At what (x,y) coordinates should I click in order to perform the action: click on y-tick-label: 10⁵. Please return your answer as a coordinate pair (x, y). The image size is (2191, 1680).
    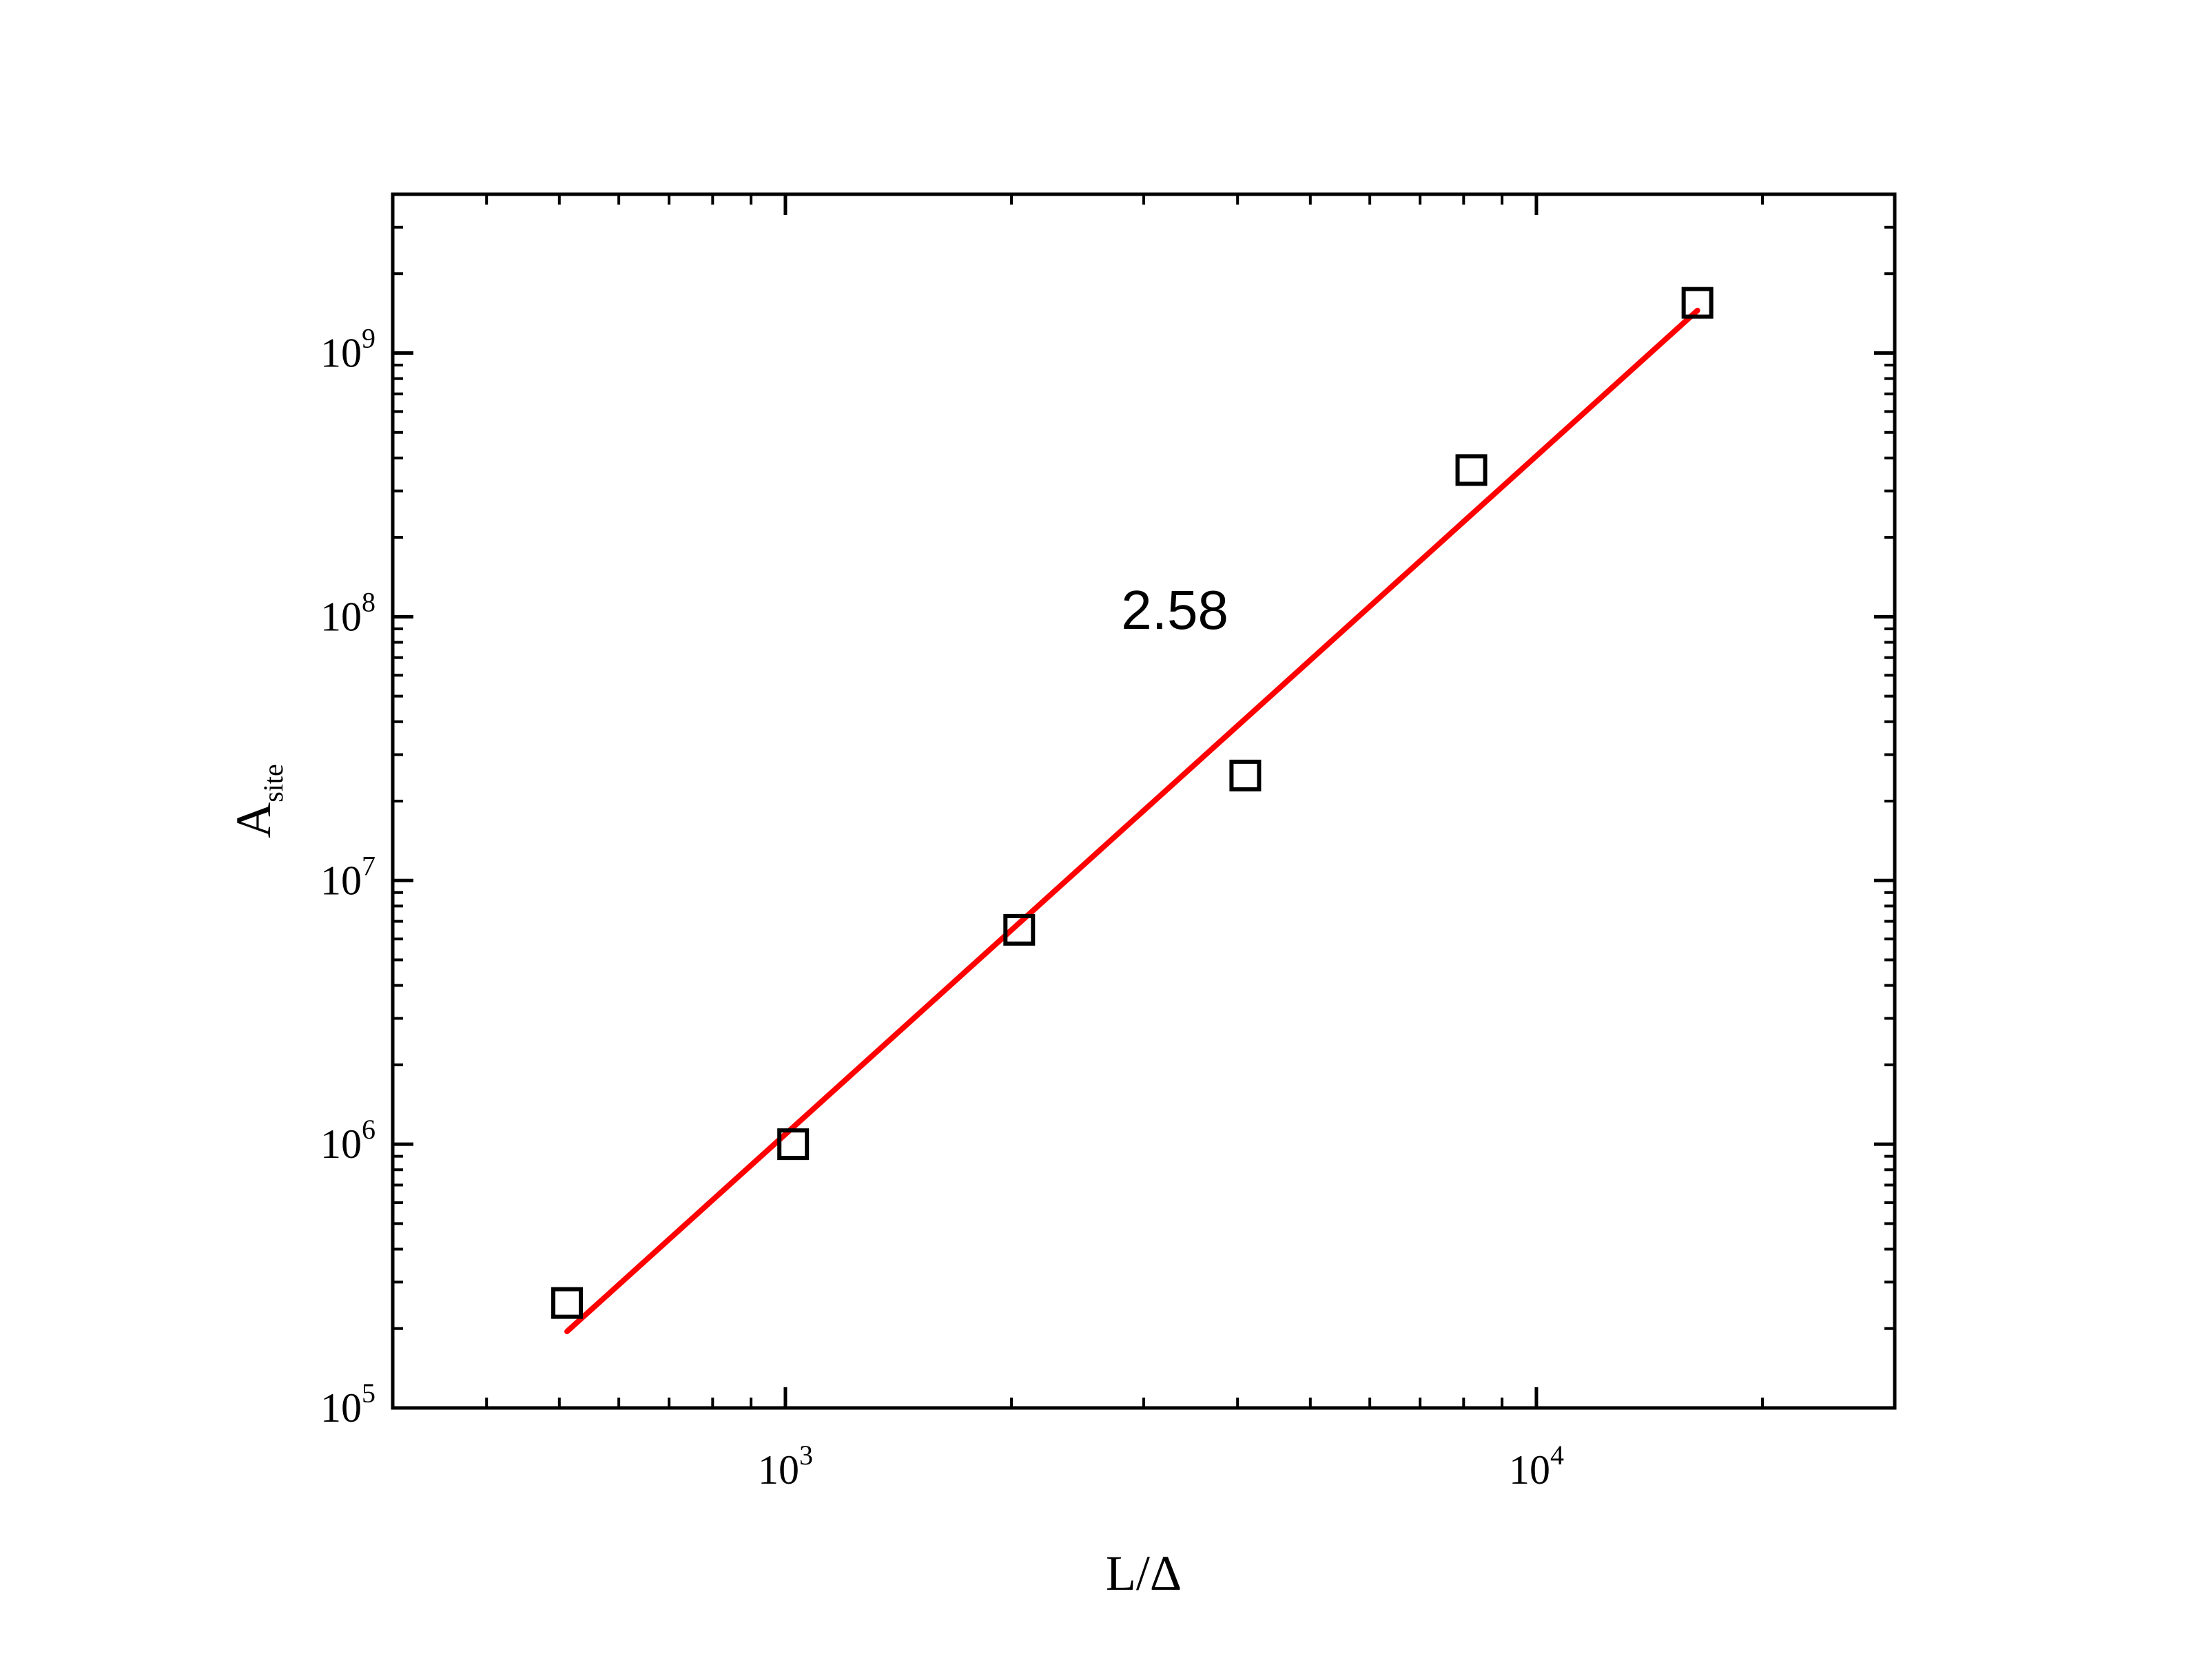
    Looking at the image, I should click on (348, 1404).